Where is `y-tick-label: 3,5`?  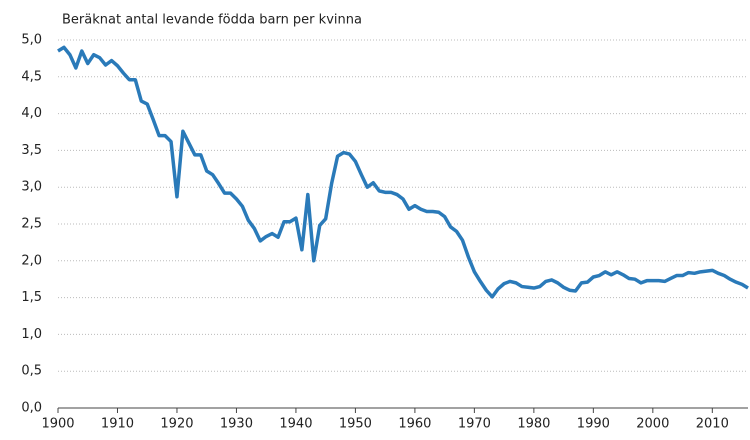 y-tick-label: 3,5 is located at coordinates (31, 150).